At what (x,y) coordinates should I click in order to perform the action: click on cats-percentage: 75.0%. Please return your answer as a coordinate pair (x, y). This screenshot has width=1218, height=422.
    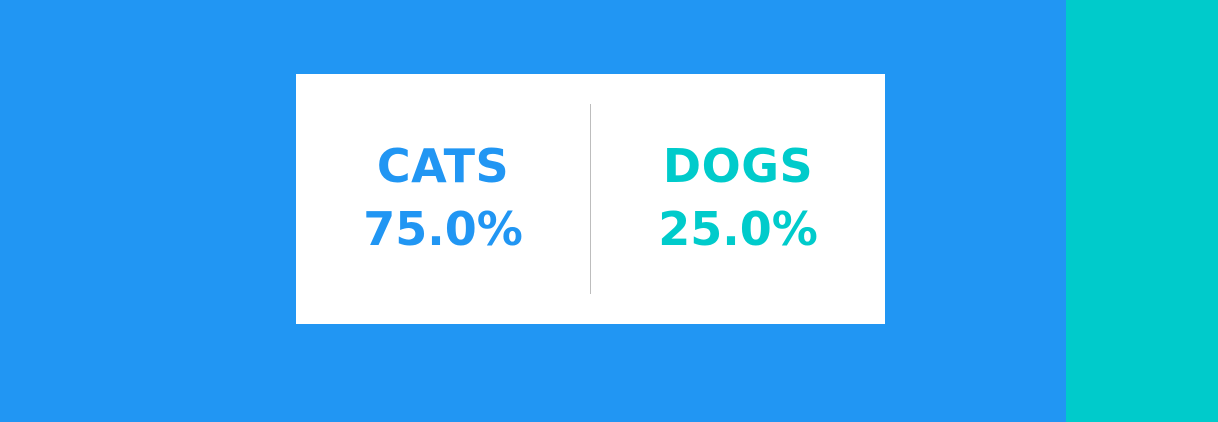
    Looking at the image, I should click on (443, 229).